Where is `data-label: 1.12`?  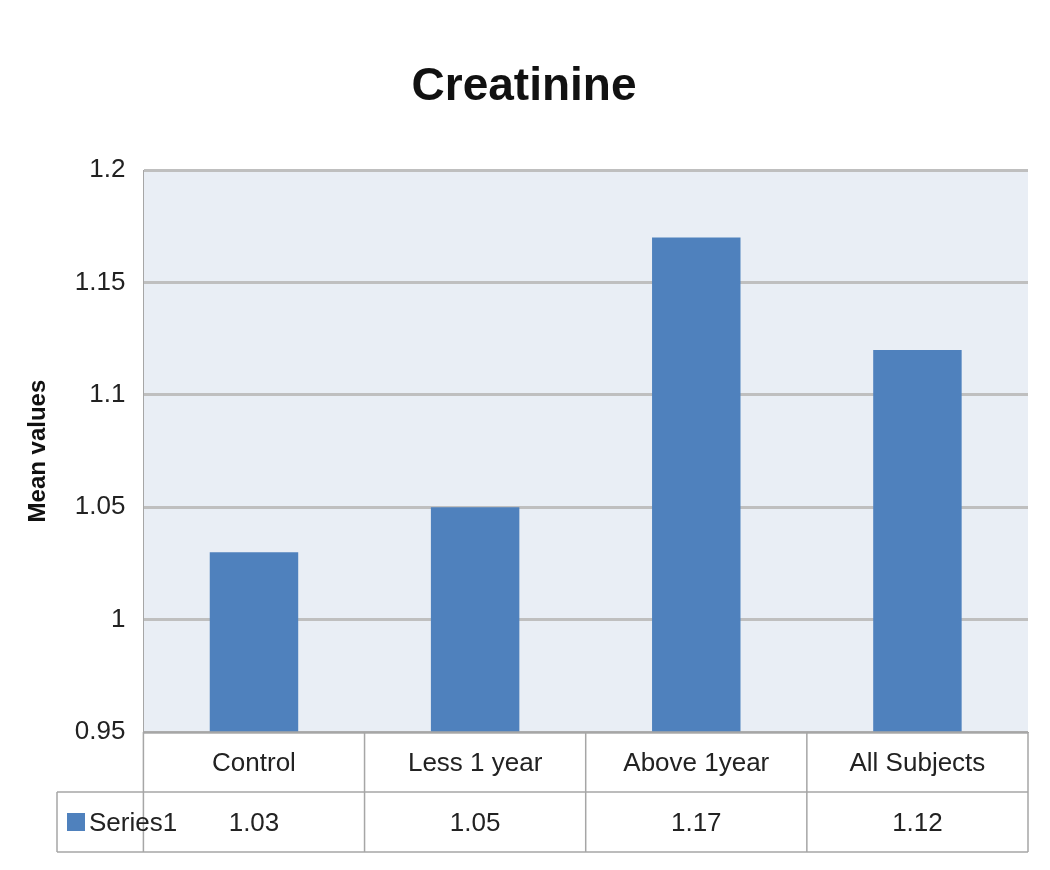 data-label: 1.12 is located at coordinates (917, 822).